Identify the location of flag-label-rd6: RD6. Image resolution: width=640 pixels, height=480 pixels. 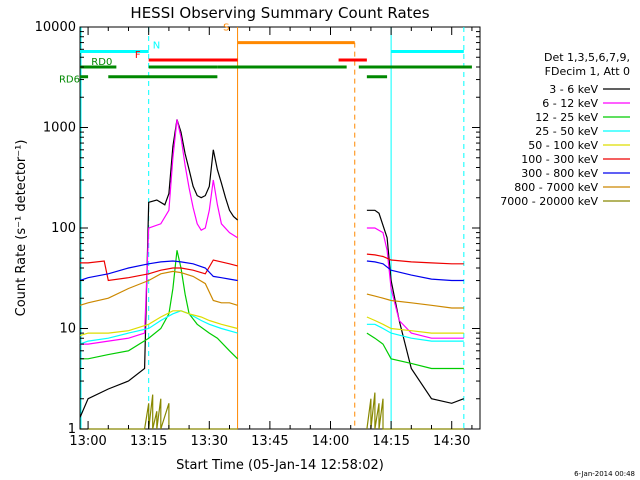
(69, 80).